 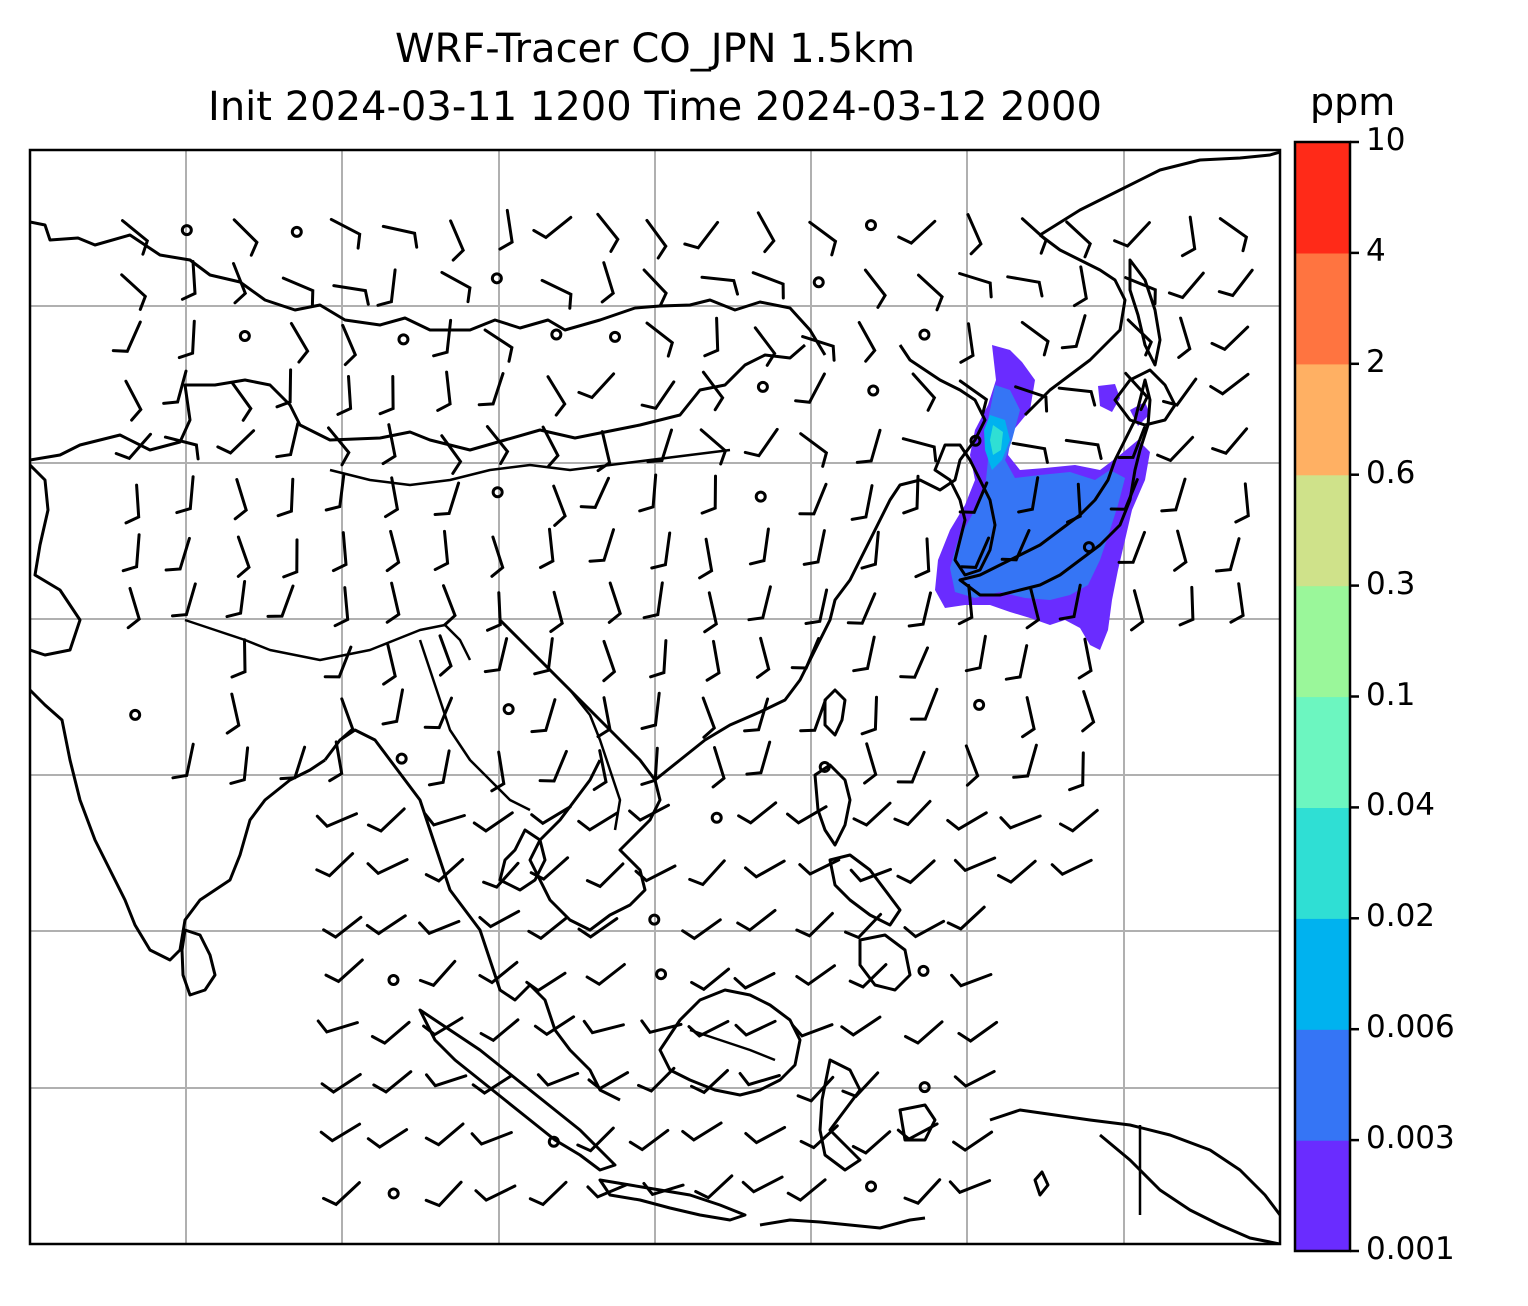 What do you see at coordinates (198, 962) in the screenshot?
I see `coast-sri-lanka` at bounding box center [198, 962].